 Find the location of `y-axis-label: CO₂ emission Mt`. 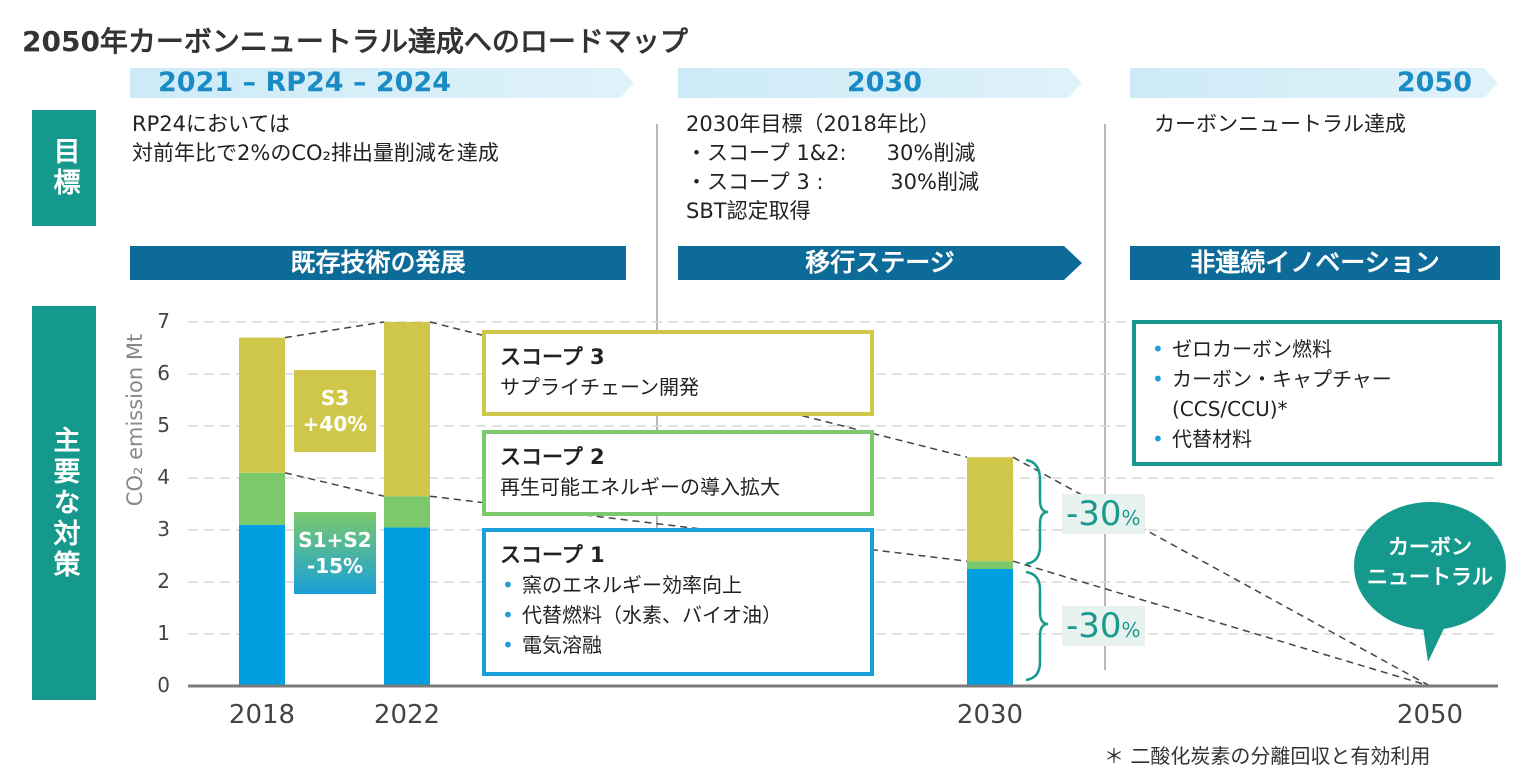

y-axis-label: CO₂ emission Mt is located at coordinates (135, 420).